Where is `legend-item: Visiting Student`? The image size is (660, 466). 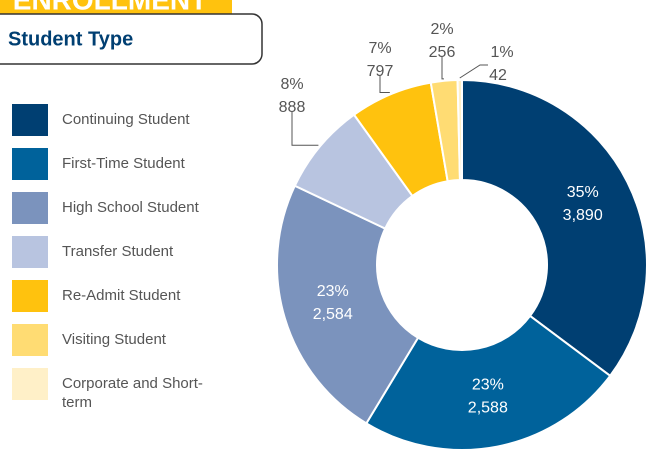
legend-item: Visiting Student is located at coordinates (112, 340).